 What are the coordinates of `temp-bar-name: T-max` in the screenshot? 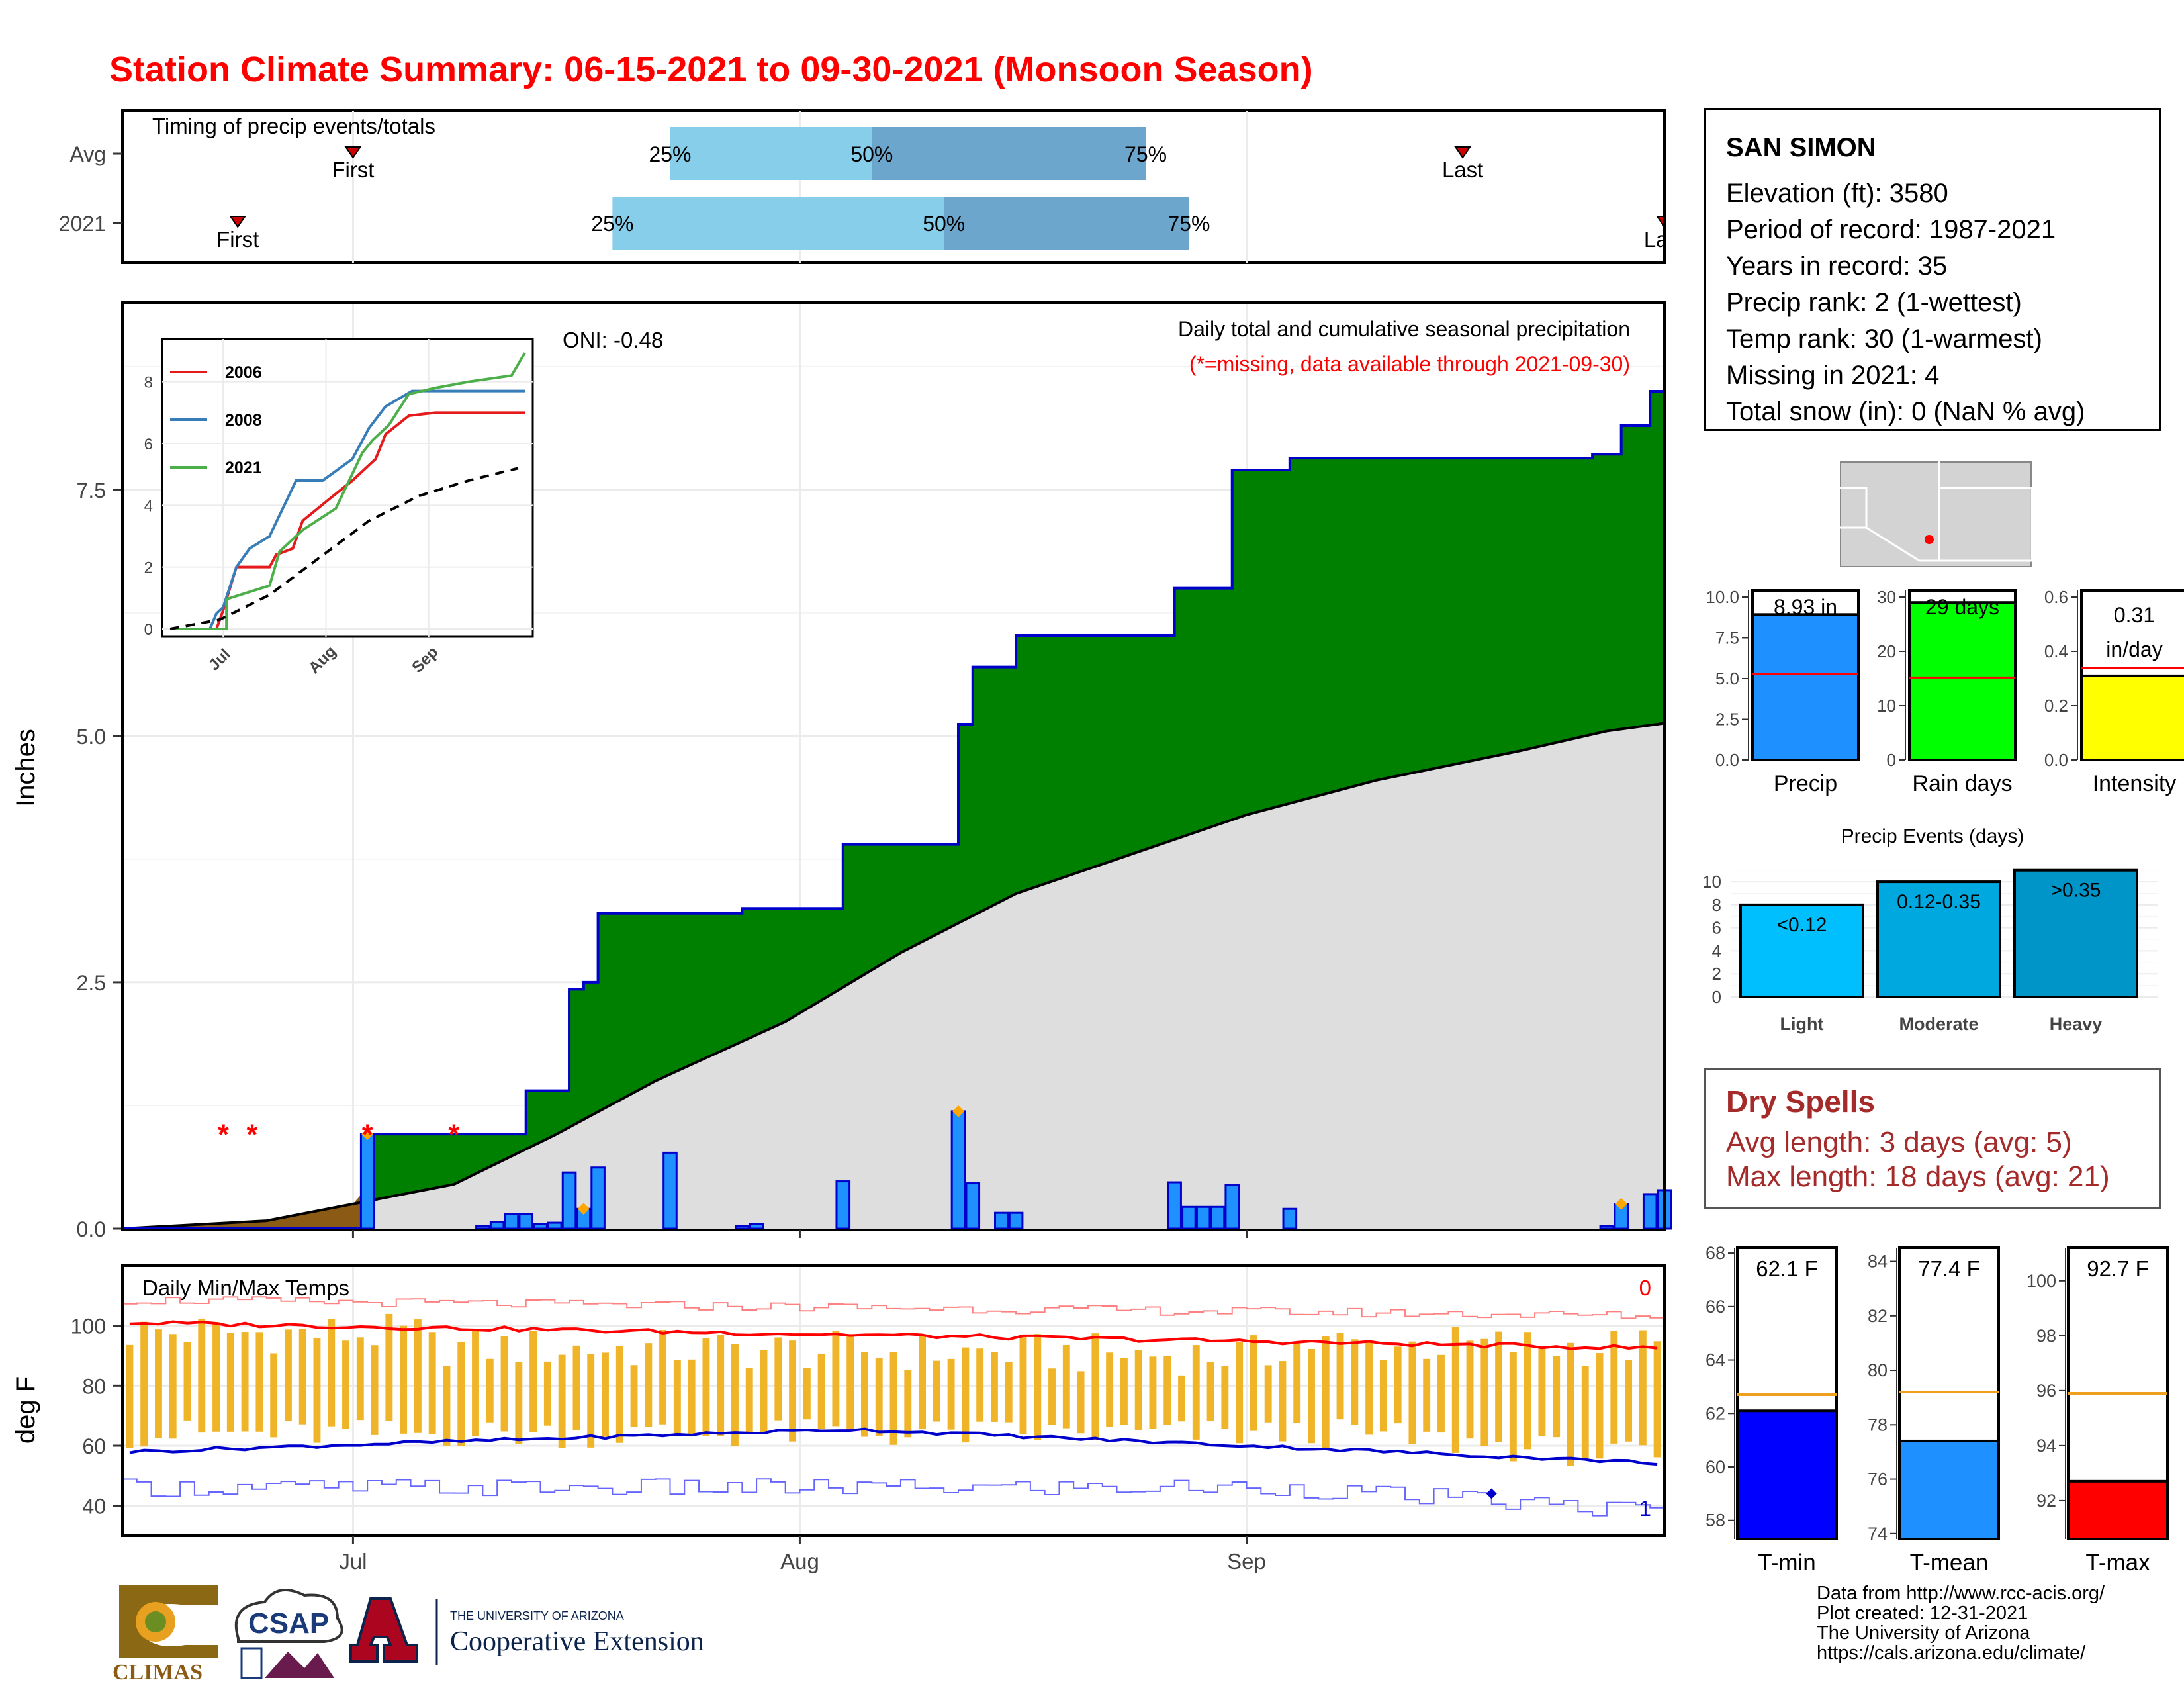 It's located at (2117, 1562).